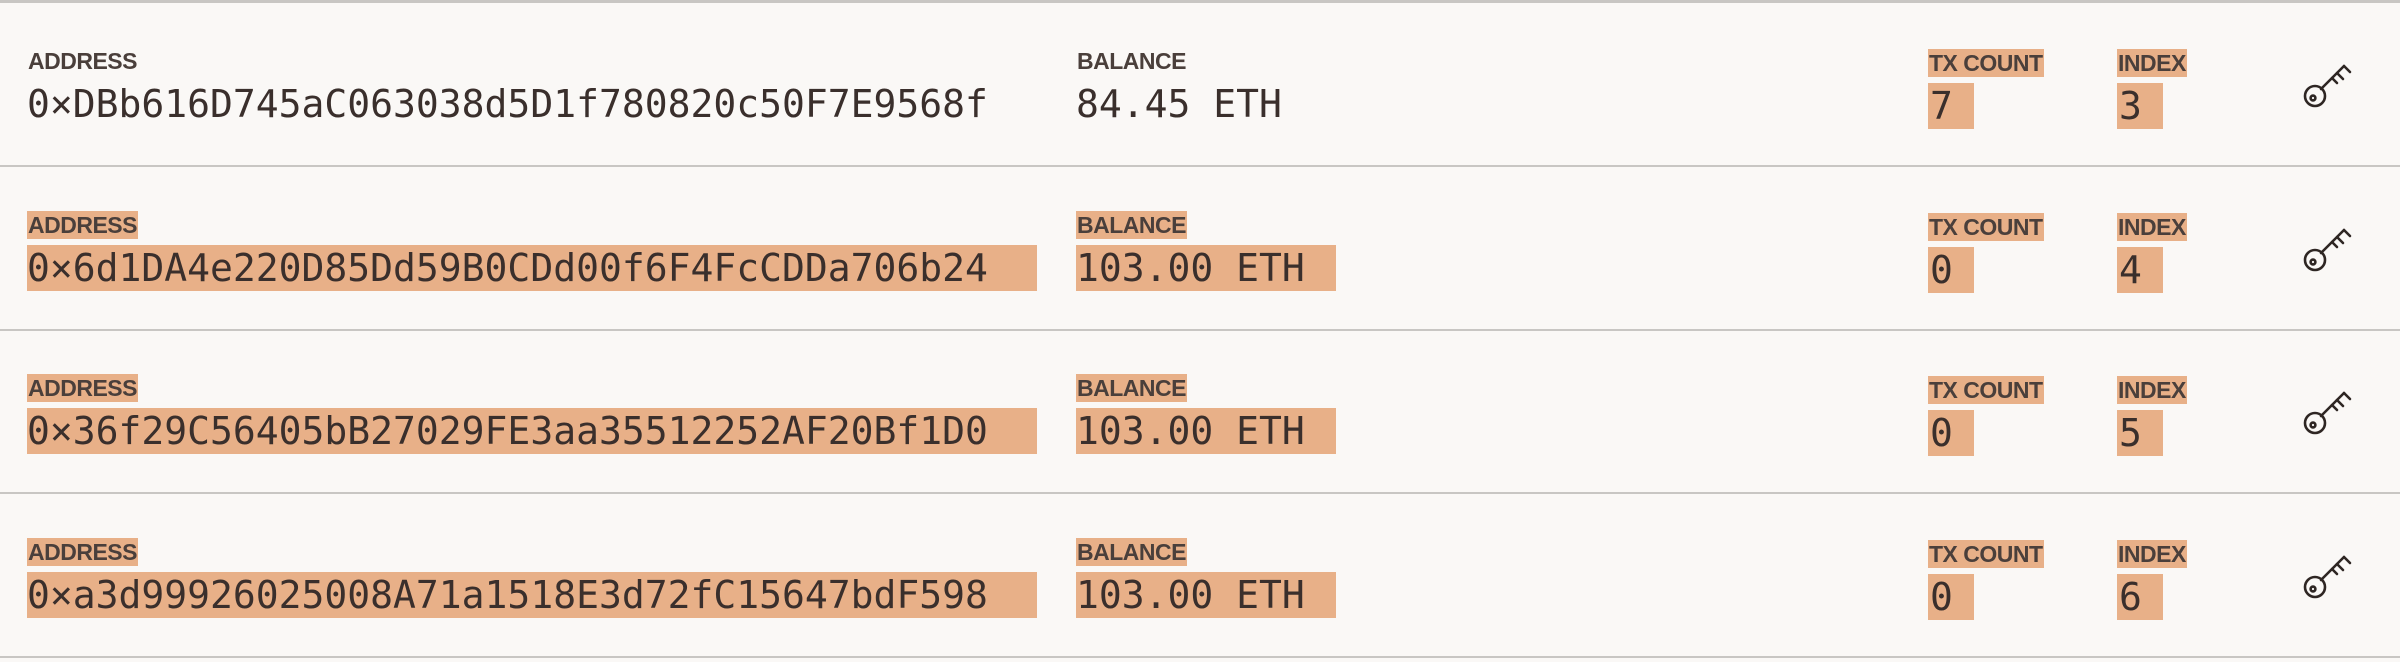 This screenshot has width=2400, height=662. I want to click on index-value: 3, so click(2140, 106).